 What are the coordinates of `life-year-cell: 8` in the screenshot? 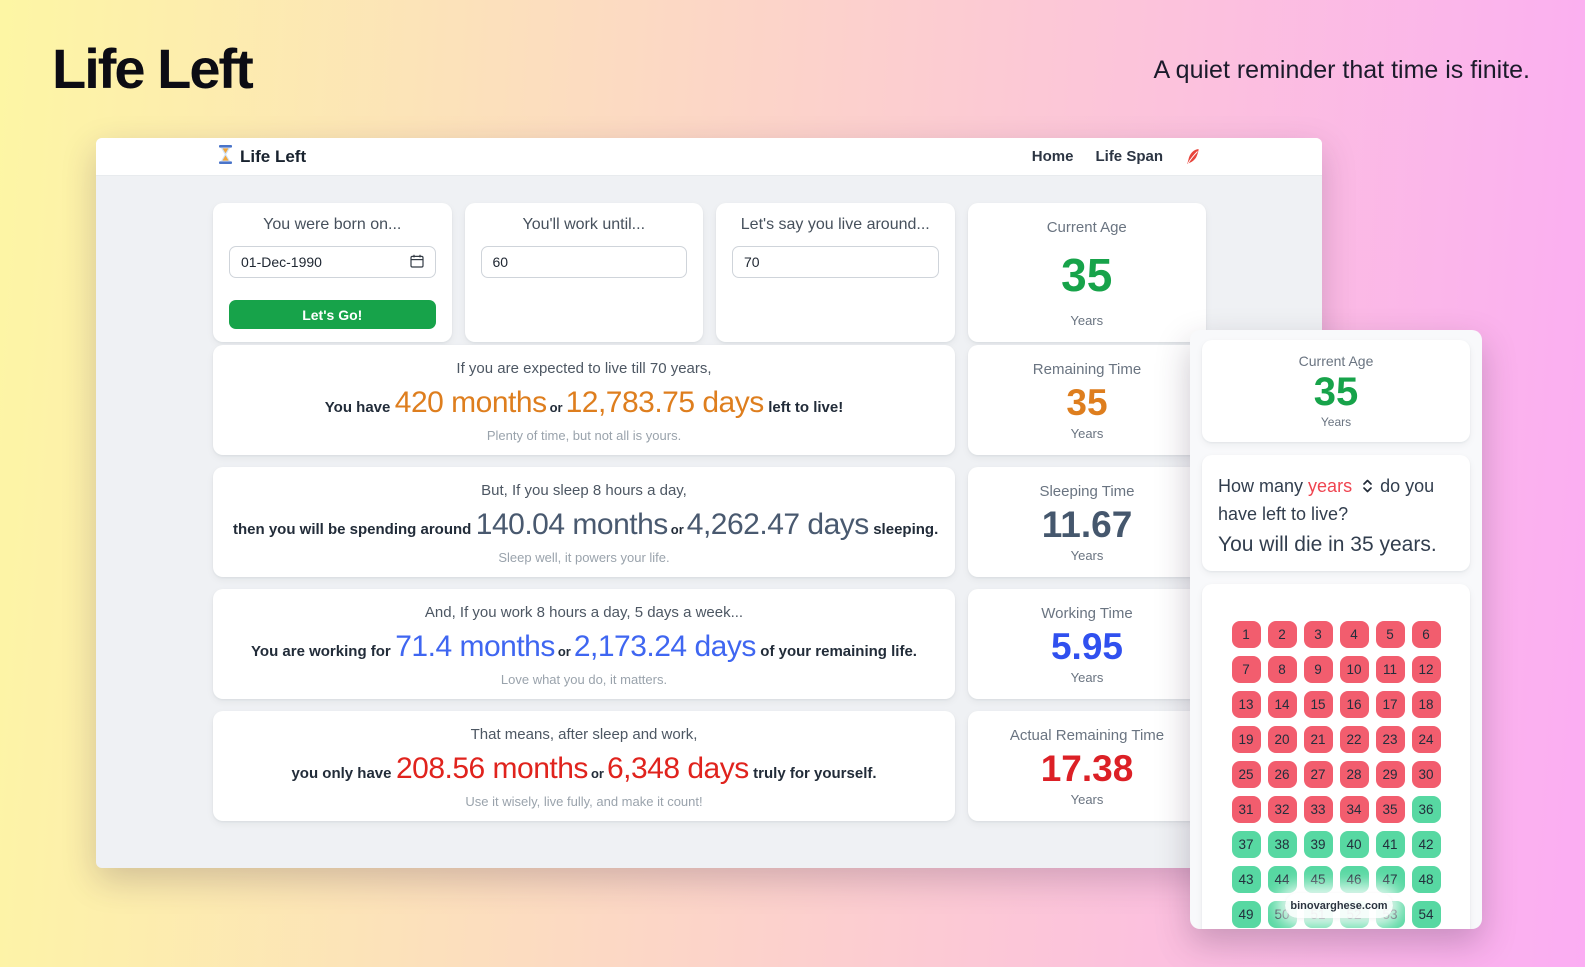 It's located at (1282, 669).